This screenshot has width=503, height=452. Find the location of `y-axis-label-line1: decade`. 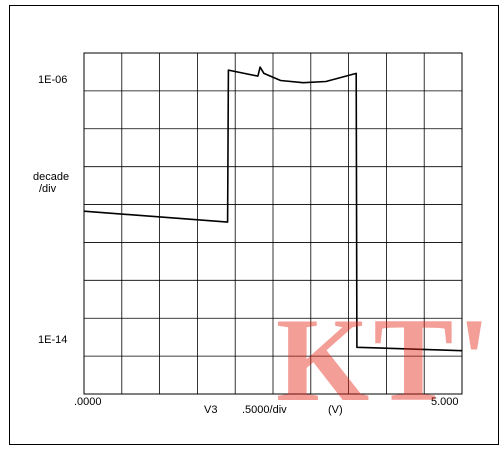

y-axis-label-line1: decade is located at coordinates (51, 177).